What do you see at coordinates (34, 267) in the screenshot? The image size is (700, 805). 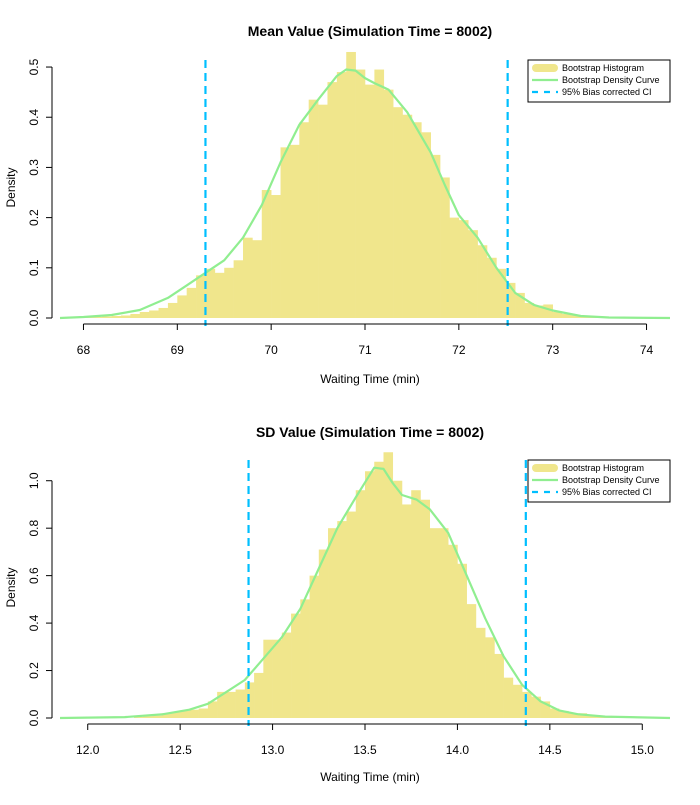 I see `y-tick-label: 0.1` at bounding box center [34, 267].